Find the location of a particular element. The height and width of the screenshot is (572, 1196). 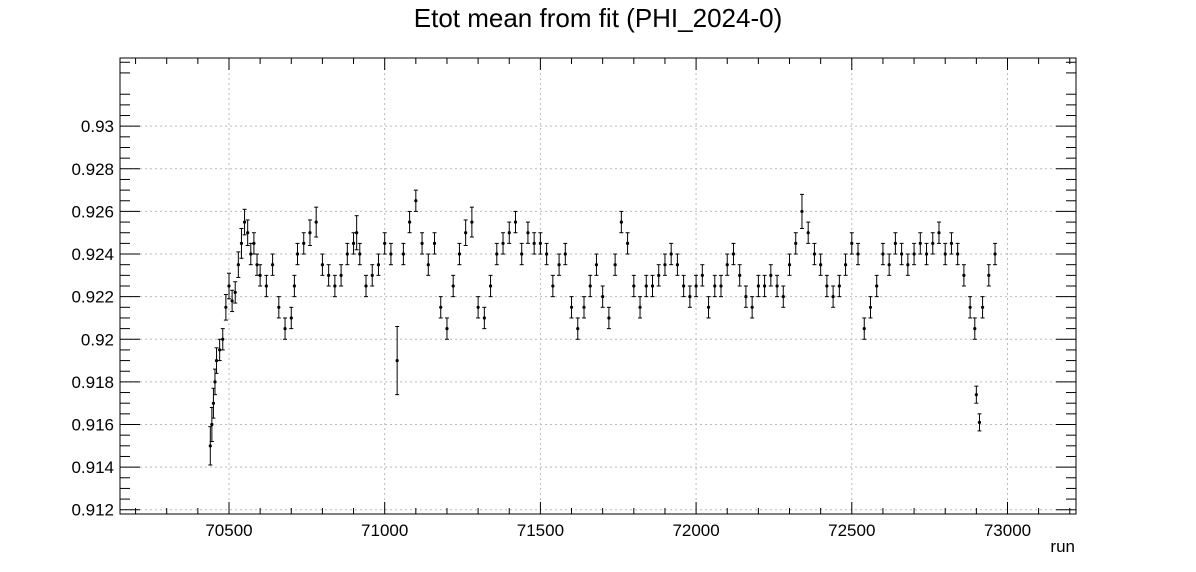

y-tick-label: 0.922 is located at coordinates (92, 297).